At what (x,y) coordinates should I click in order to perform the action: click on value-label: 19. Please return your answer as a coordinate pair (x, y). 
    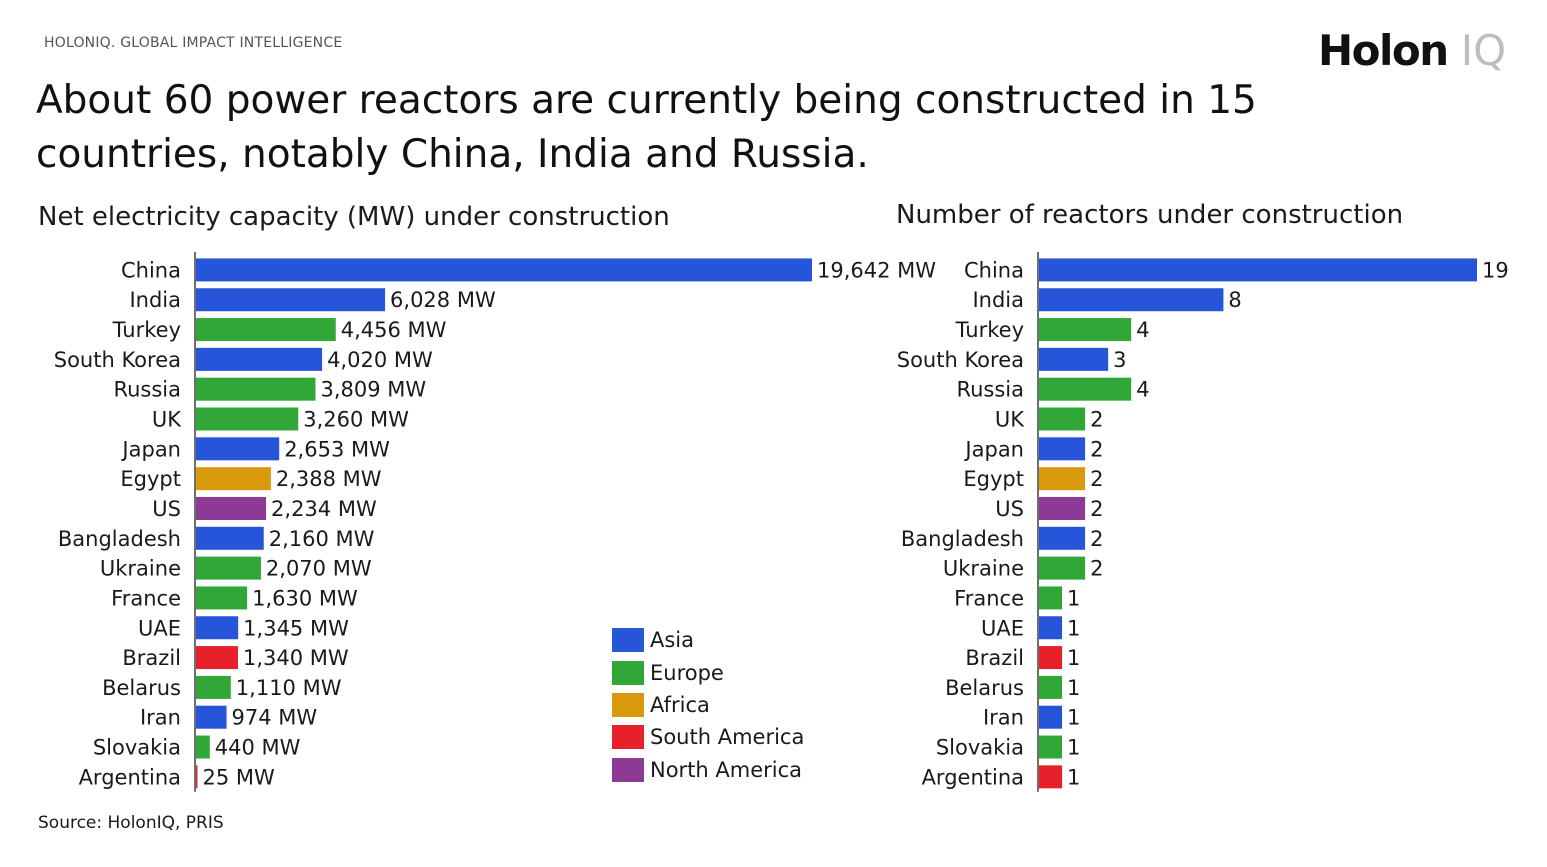
    Looking at the image, I should click on (1495, 270).